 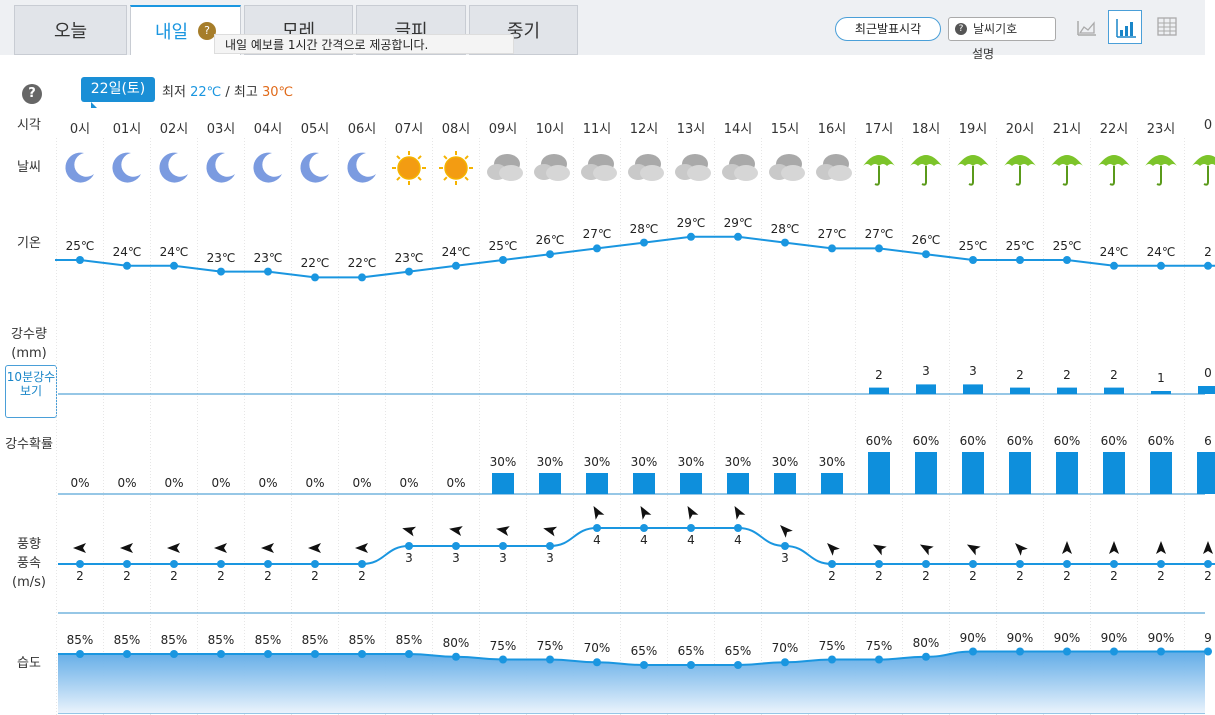 I want to click on precip-label: 2, so click(x=1067, y=374).